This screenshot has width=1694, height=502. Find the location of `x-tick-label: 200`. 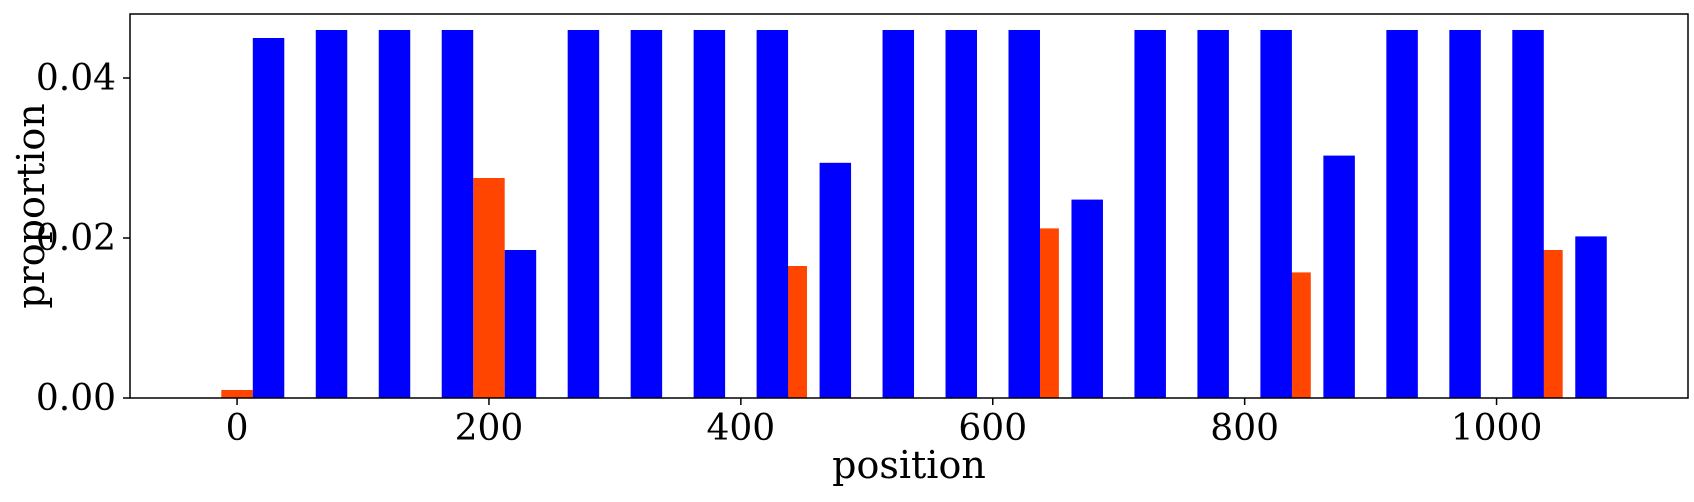

x-tick-label: 200 is located at coordinates (489, 428).